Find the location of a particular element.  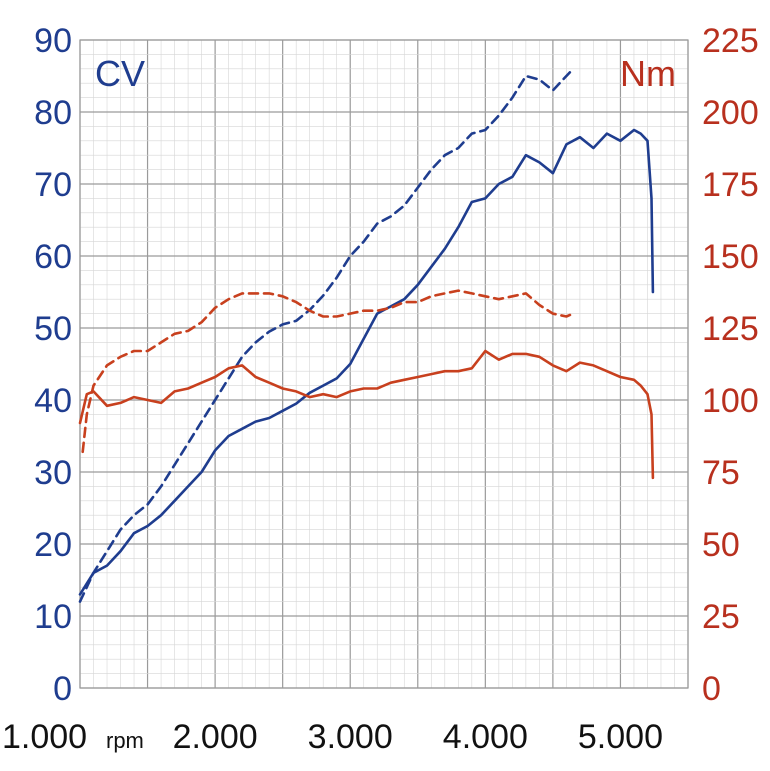

x-tick-label: 2.000 is located at coordinates (215, 737).